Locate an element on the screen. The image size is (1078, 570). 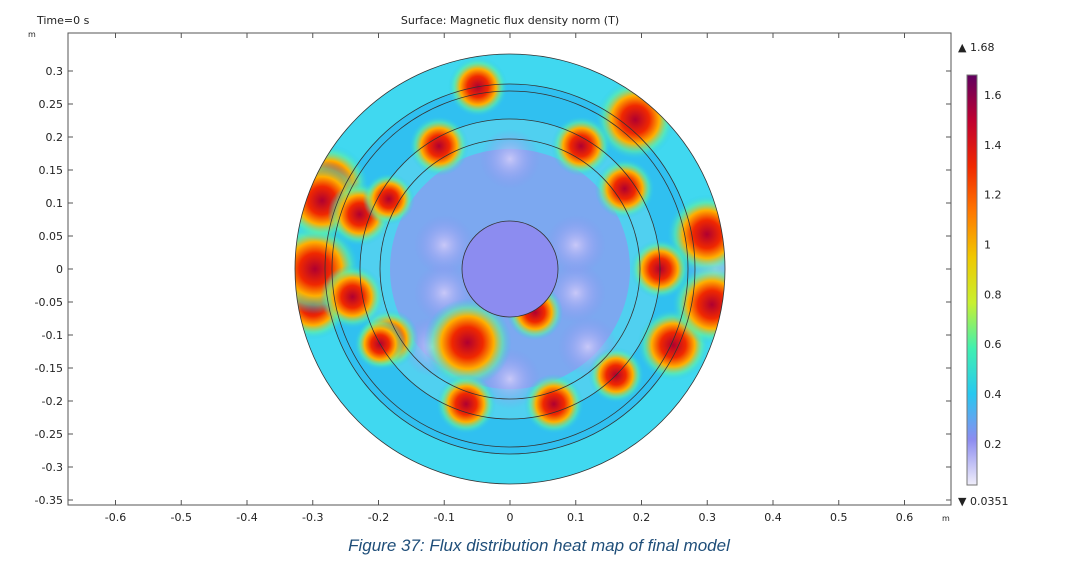
colorbar-min-label: ▼ 0.0351 is located at coordinates (983, 501).